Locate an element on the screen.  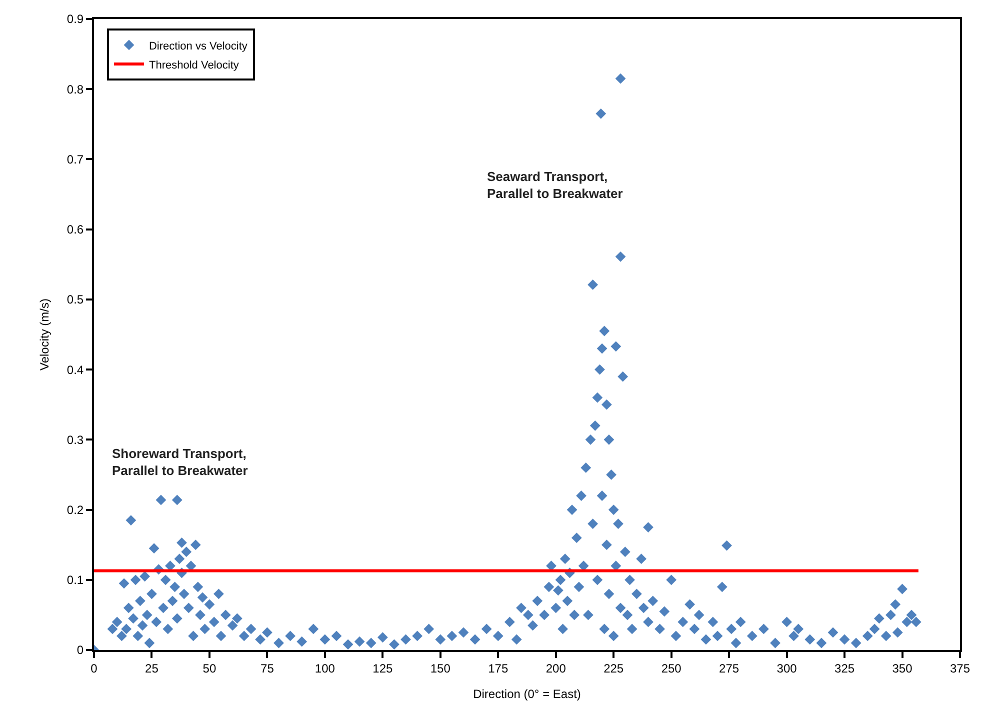
annotation: Shoreward Transport, Parallel to Breakwater is located at coordinates (180, 462).